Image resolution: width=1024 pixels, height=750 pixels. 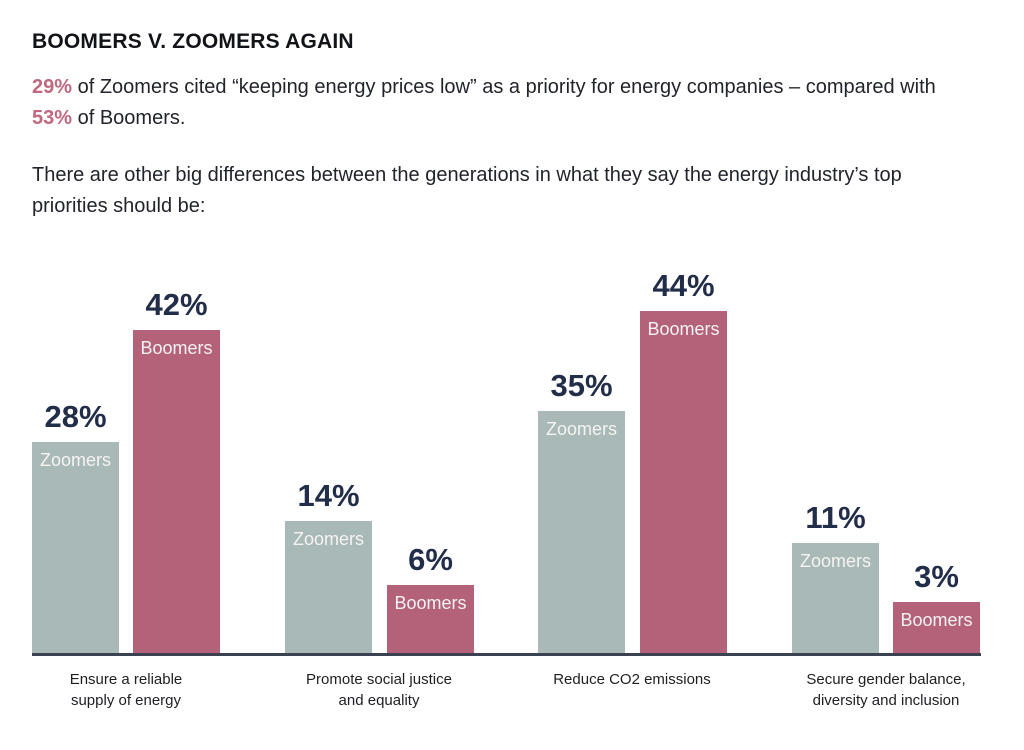 I want to click on bar-boomers-gender-balance: Boomers, so click(x=936, y=628).